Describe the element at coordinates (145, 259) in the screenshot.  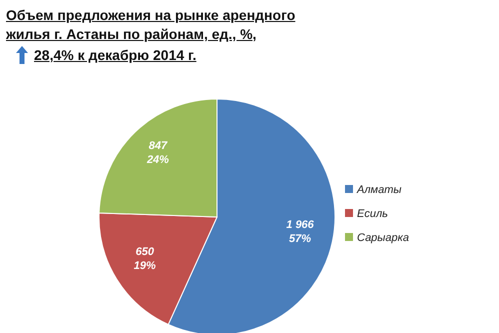
I see `data-label: 650 19%` at that location.